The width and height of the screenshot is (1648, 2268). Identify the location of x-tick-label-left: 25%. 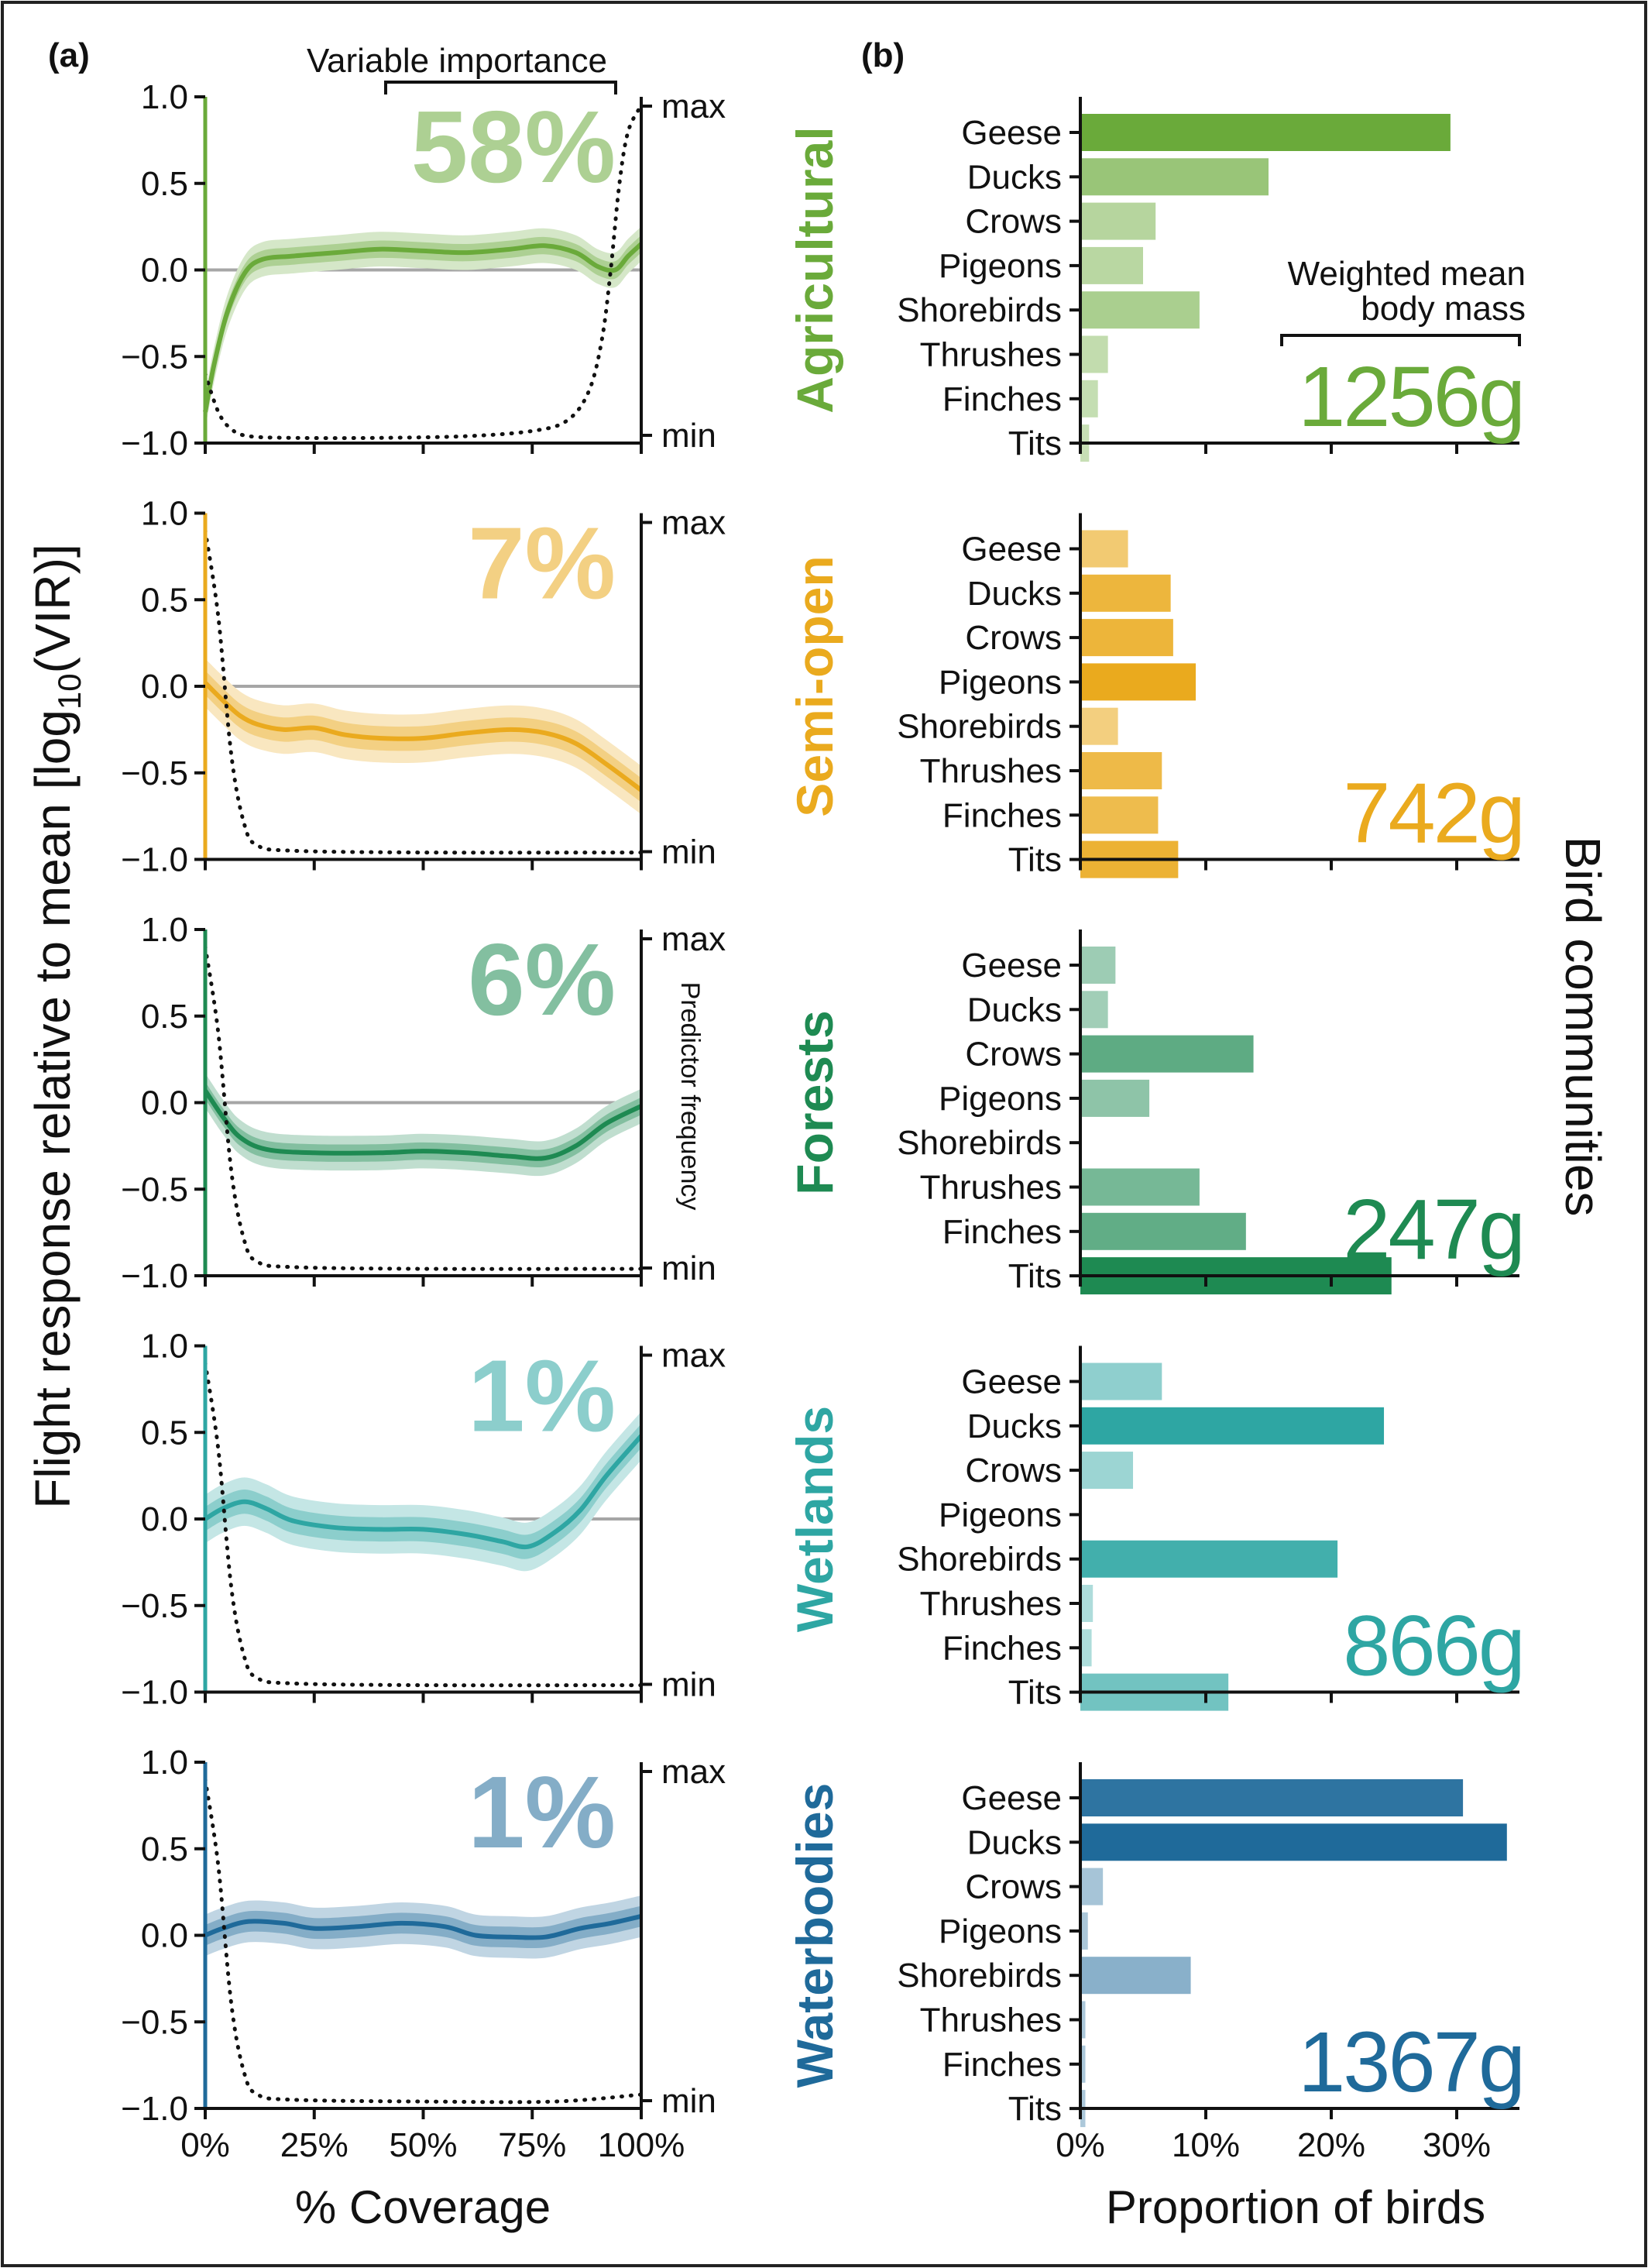
(314, 2145).